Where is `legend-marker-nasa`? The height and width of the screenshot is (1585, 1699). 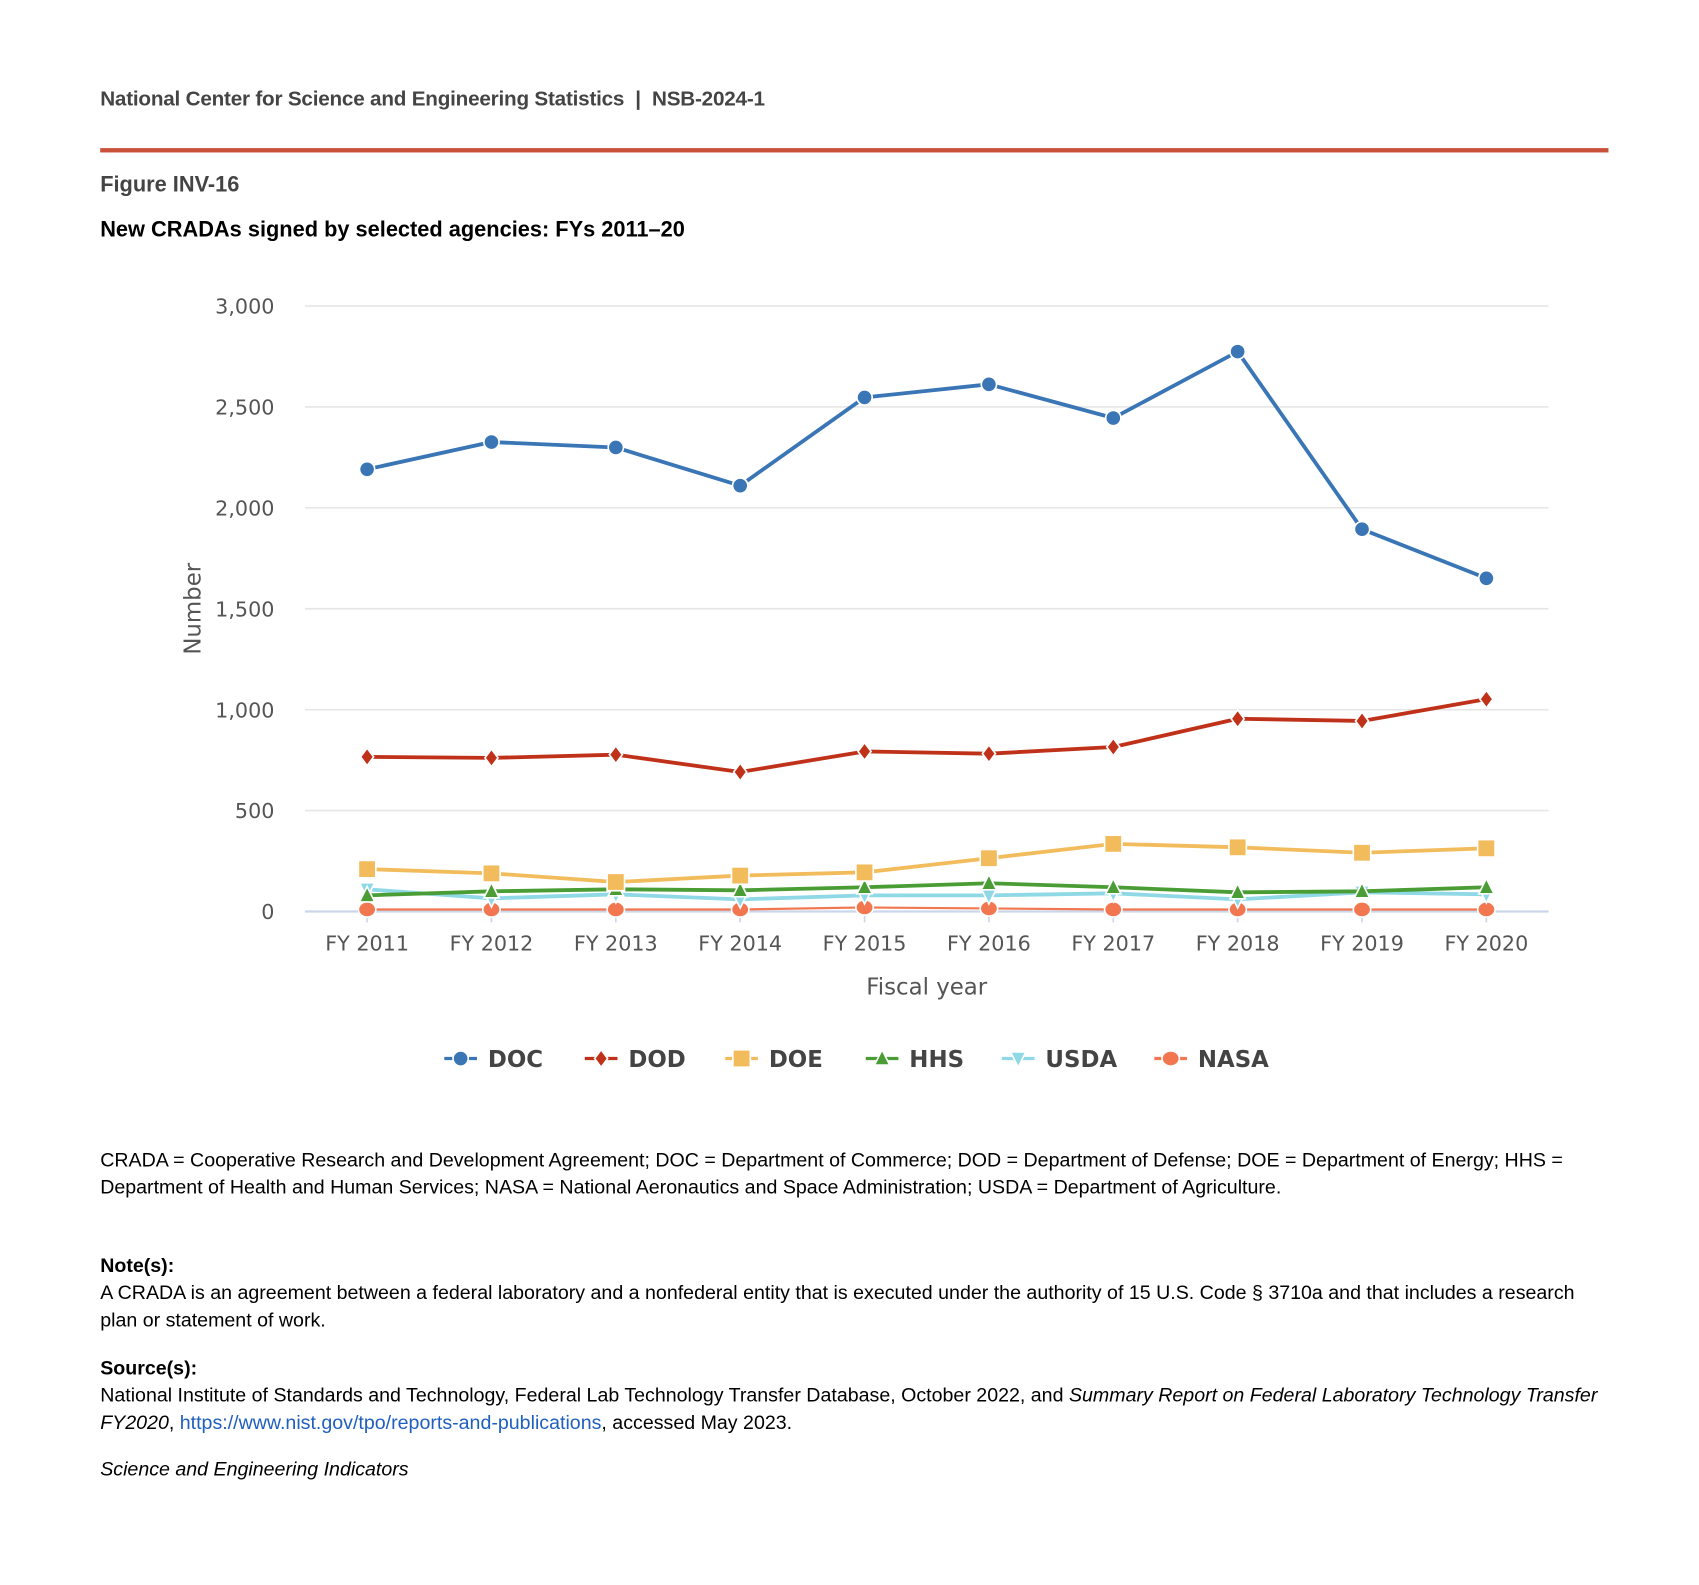 legend-marker-nasa is located at coordinates (1171, 1058).